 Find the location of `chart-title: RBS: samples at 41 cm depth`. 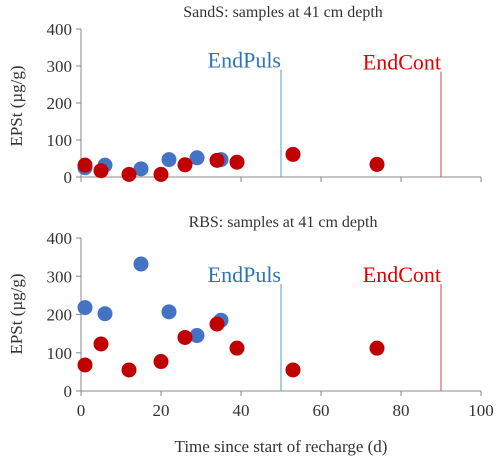

chart-title: RBS: samples at 41 cm depth is located at coordinates (283, 222).